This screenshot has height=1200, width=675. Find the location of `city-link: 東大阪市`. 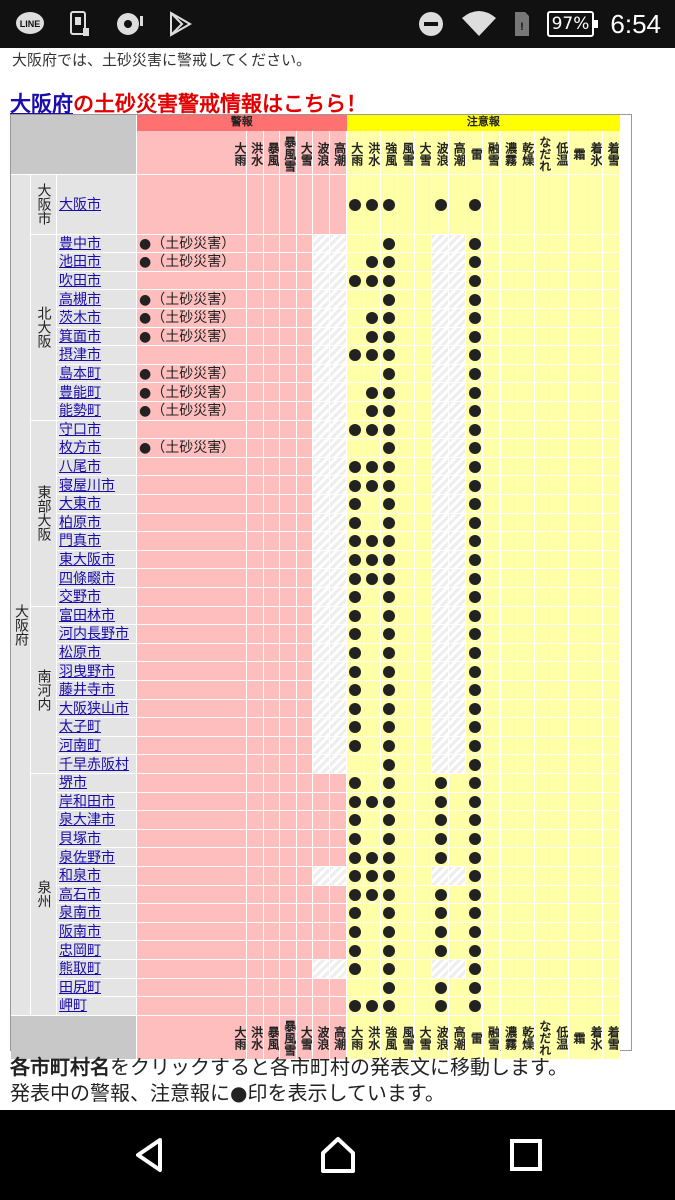

city-link: 東大阪市 is located at coordinates (87, 560).